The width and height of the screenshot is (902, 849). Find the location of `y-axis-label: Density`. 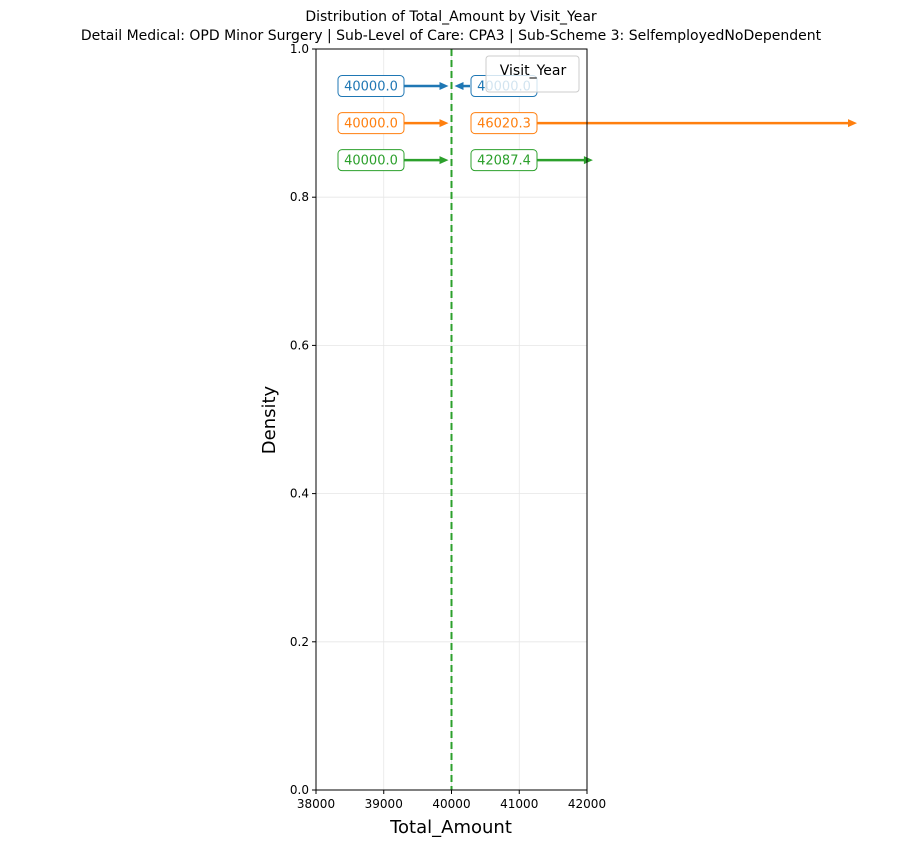

y-axis-label: Density is located at coordinates (269, 419).